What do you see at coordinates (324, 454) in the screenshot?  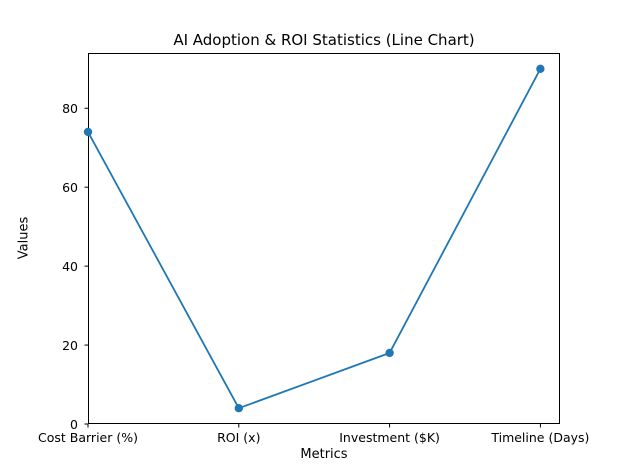 I see `x-axis-label: Metrics` at bounding box center [324, 454].